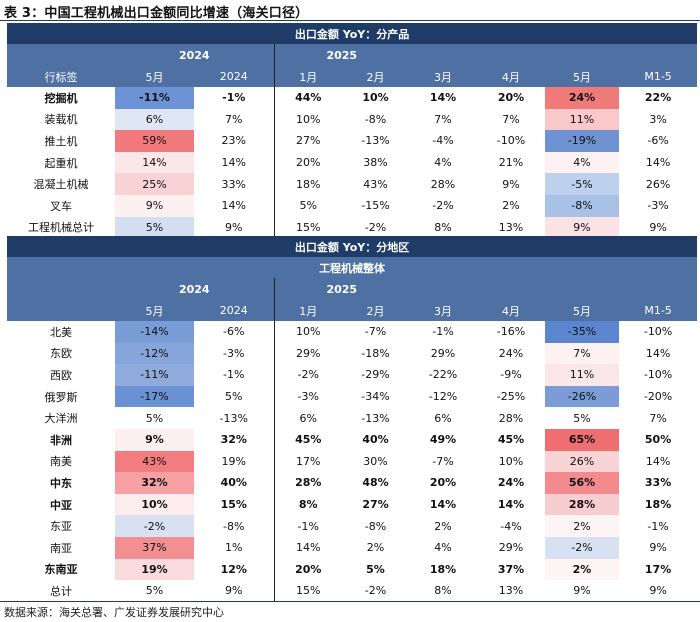 This screenshot has height=622, width=700. Describe the element at coordinates (61, 397) in the screenshot. I see `row-label: 俄罗斯` at that location.